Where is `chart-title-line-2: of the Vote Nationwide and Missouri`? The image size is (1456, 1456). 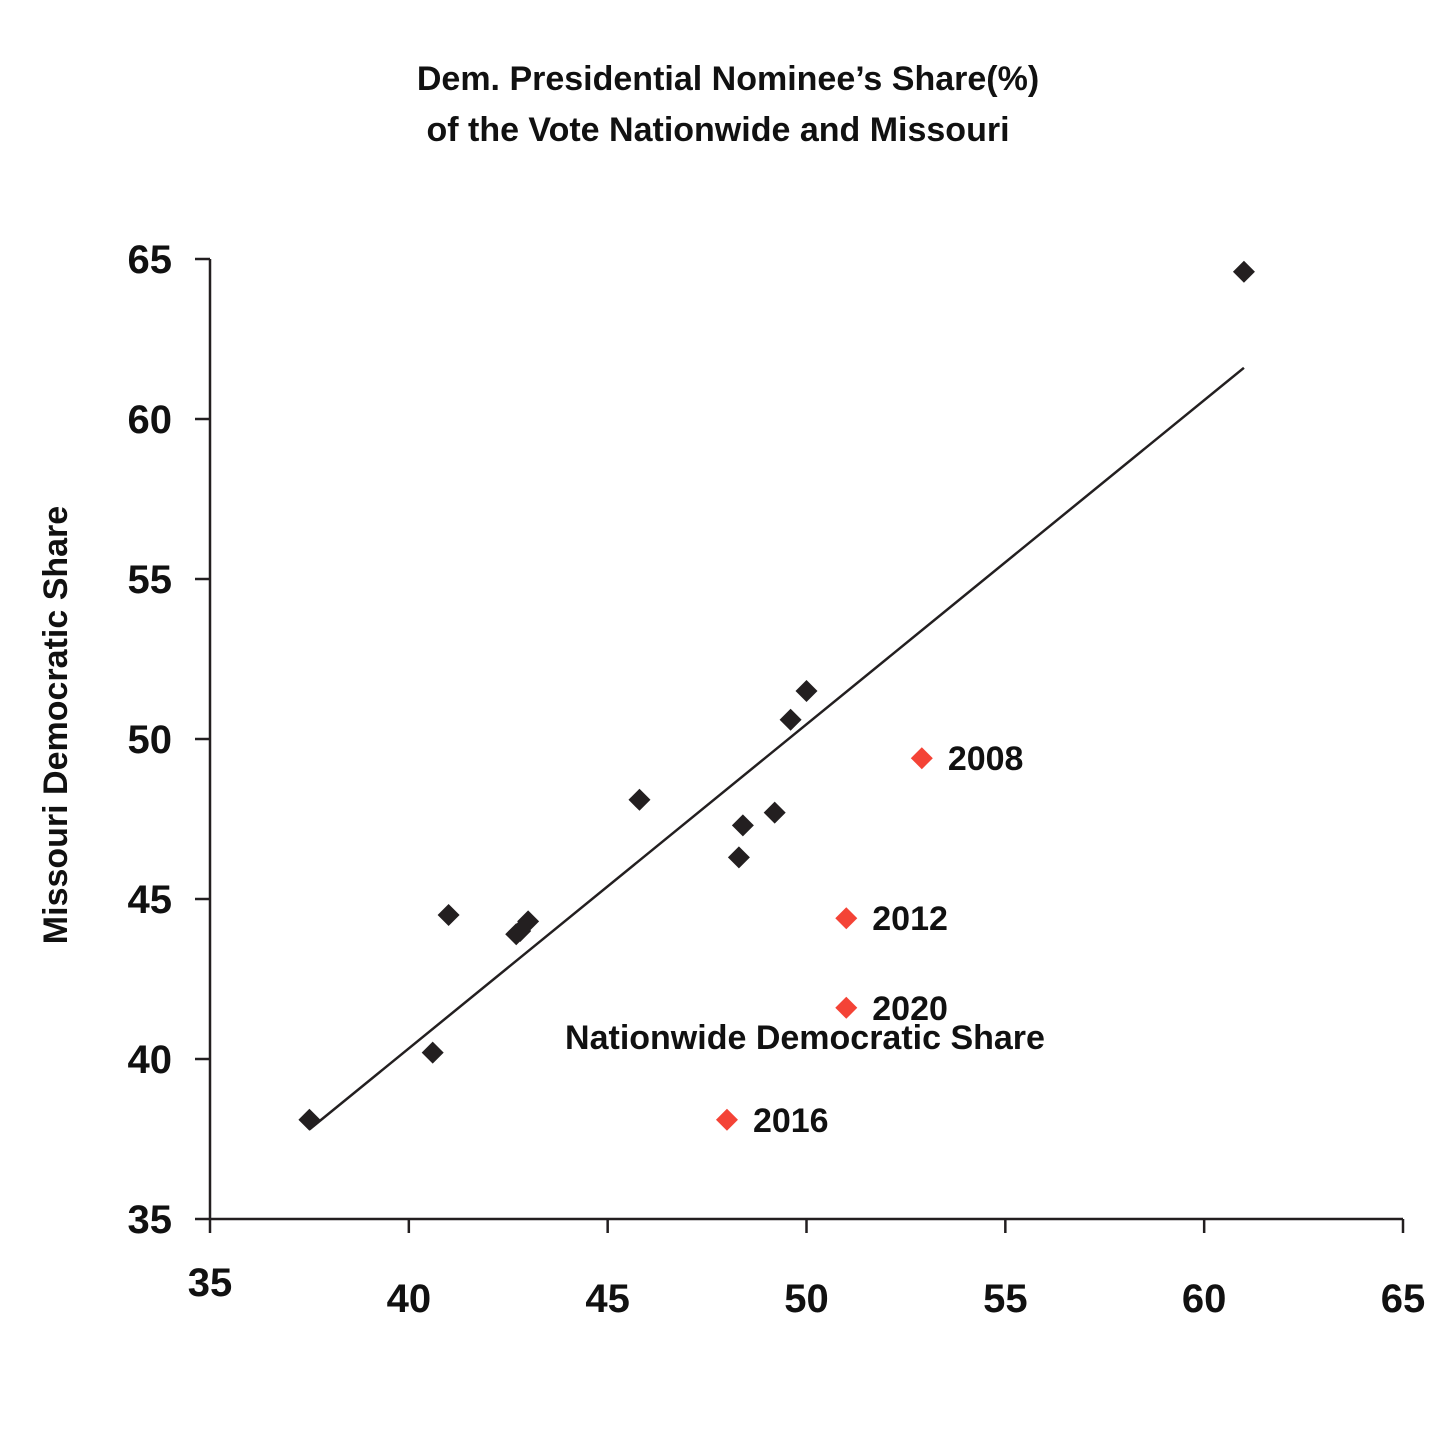
chart-title-line-2: of the Vote Nationwide and Missouri is located at coordinates (717, 130).